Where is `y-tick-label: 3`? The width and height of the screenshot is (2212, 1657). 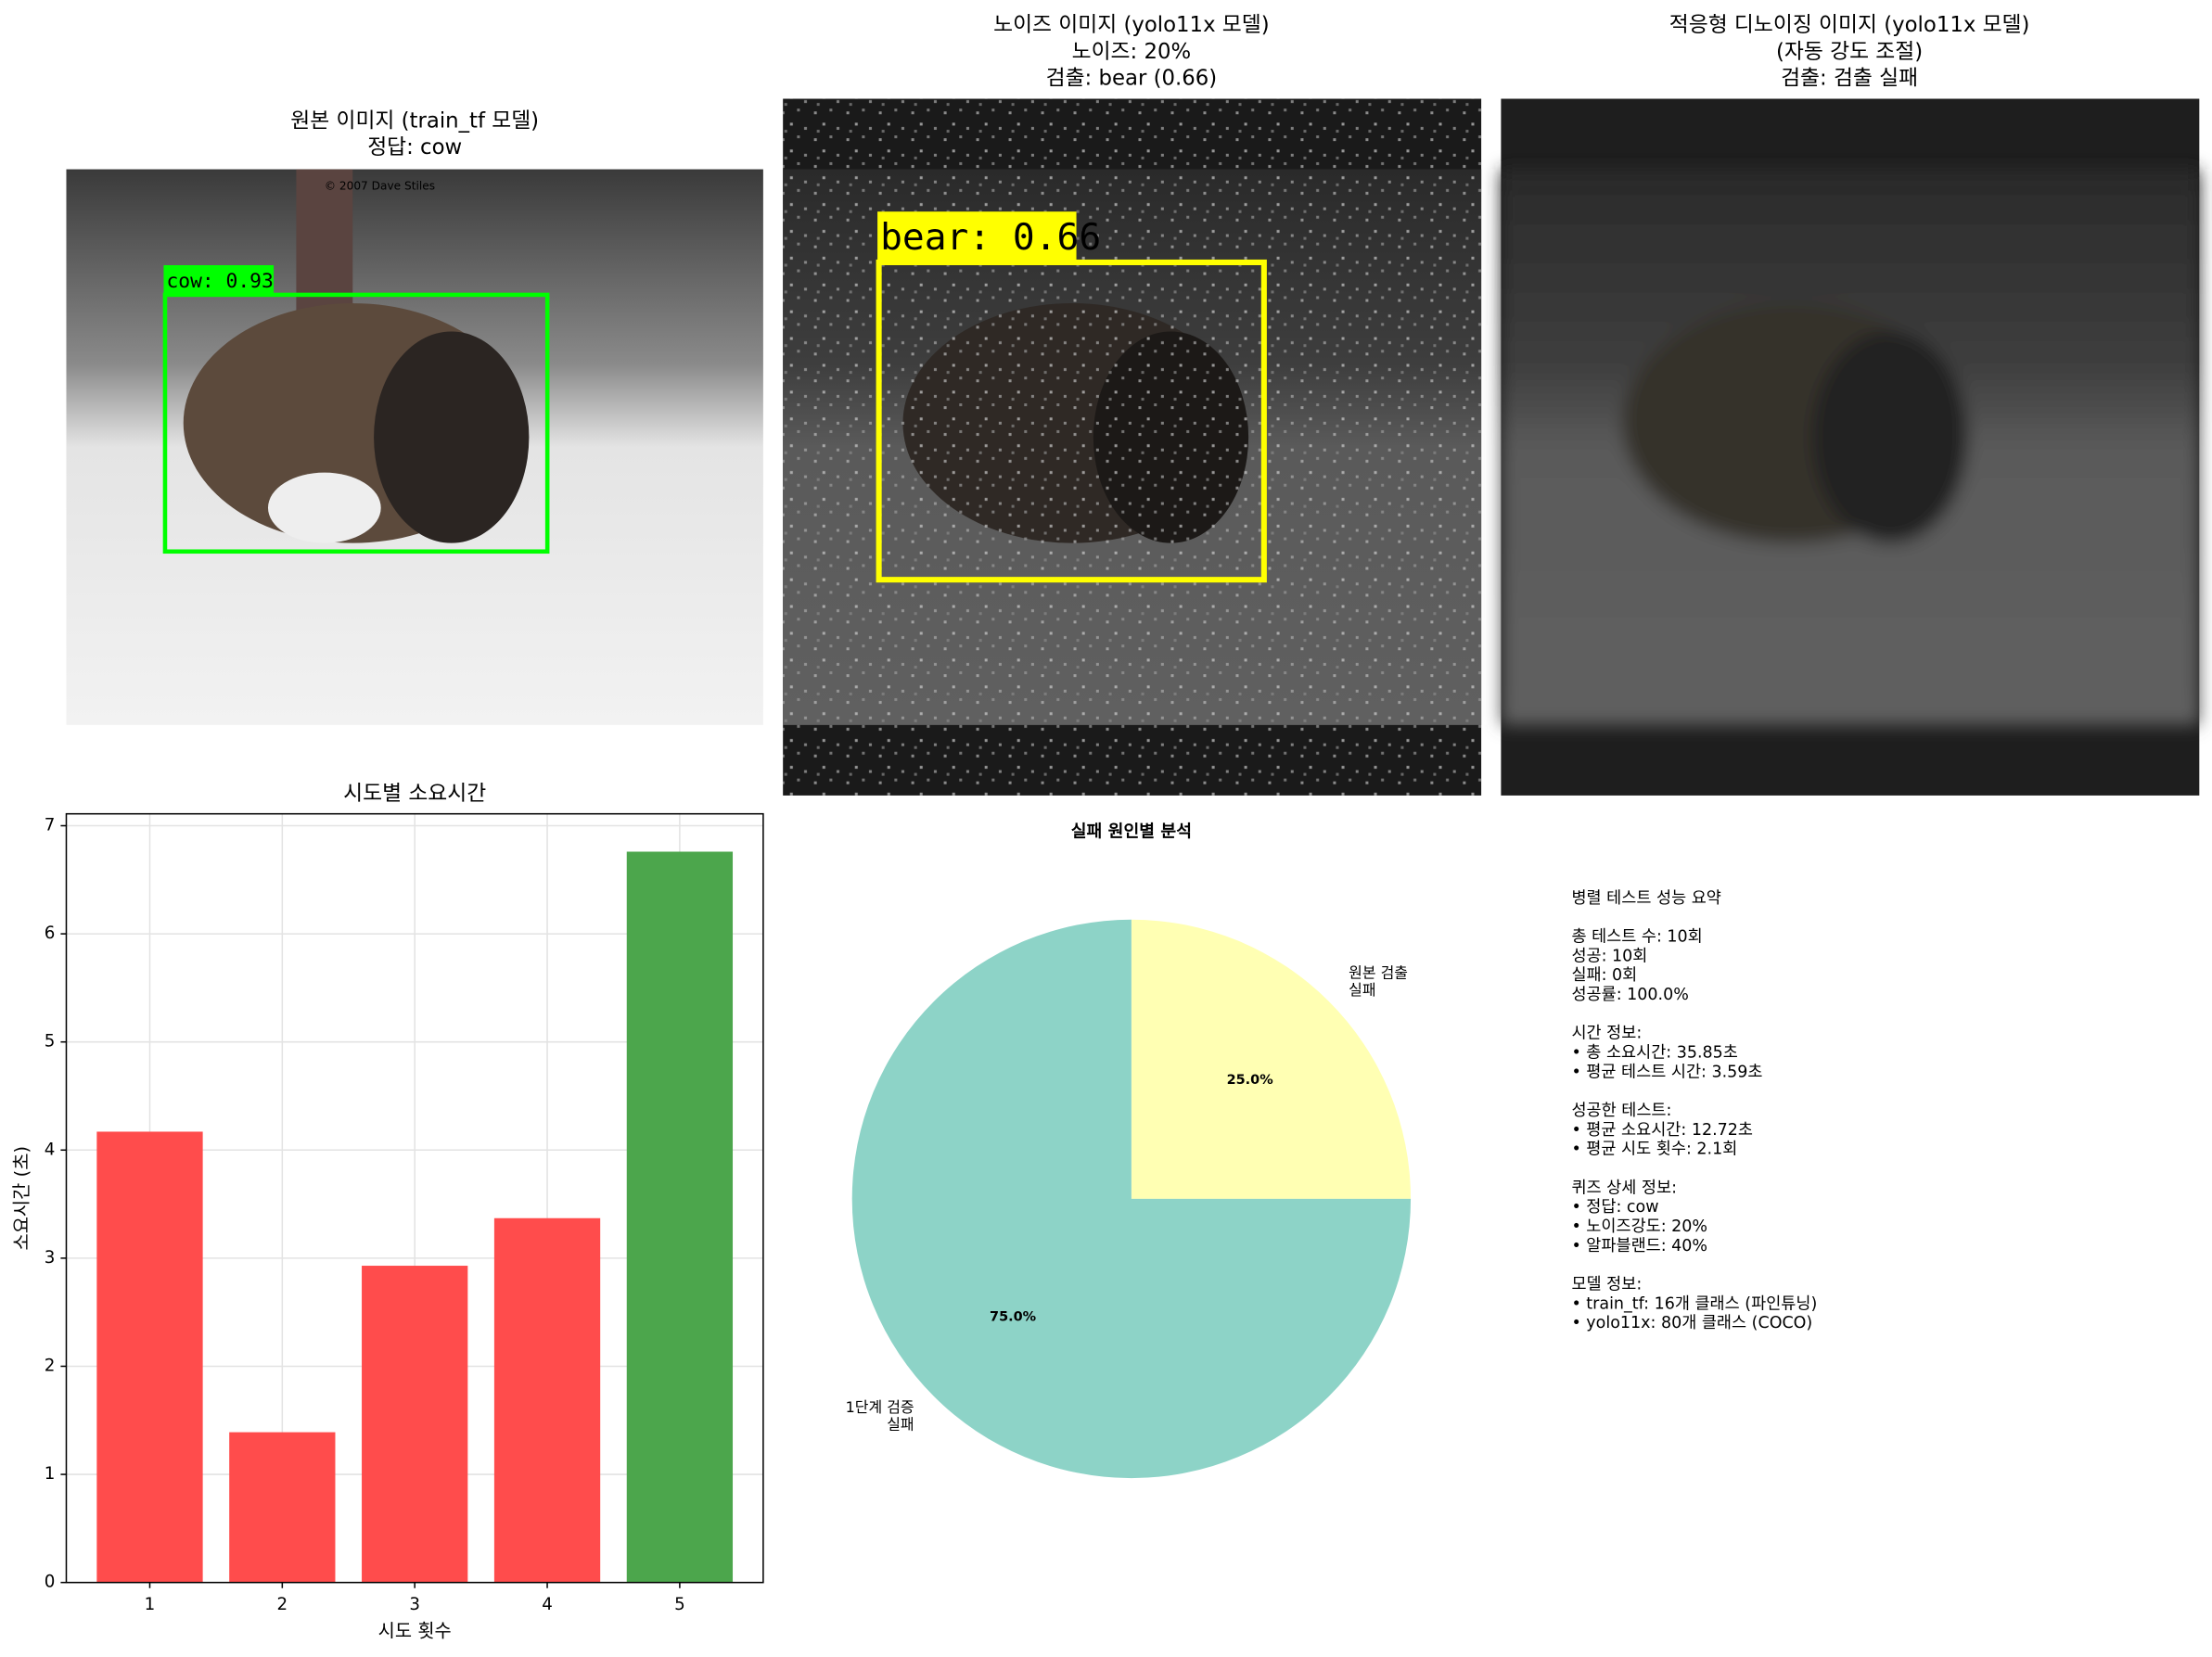
y-tick-label: 3 is located at coordinates (51, 1258).